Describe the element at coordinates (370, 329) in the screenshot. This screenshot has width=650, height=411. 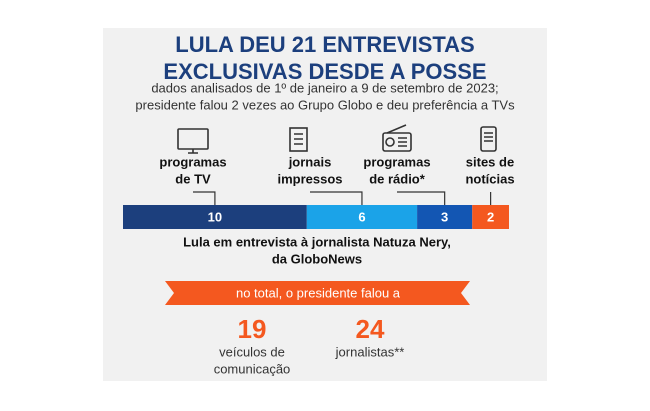
I see `stat-value: 24` at that location.